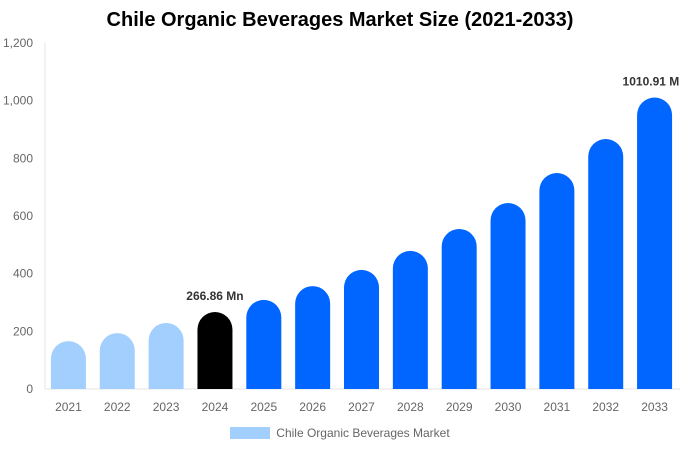 The width and height of the screenshot is (680, 450). I want to click on x-tick-label: 2026, so click(312, 407).